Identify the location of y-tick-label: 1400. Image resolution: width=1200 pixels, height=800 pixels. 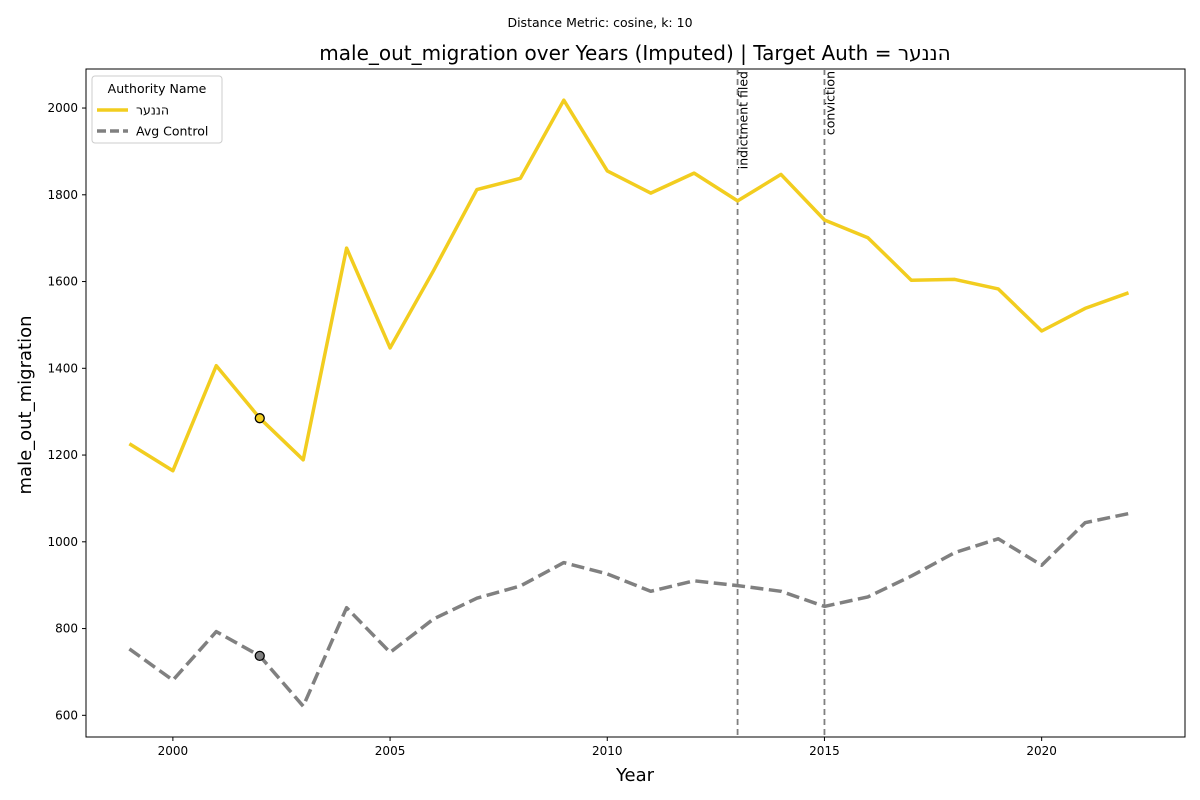
(62, 368).